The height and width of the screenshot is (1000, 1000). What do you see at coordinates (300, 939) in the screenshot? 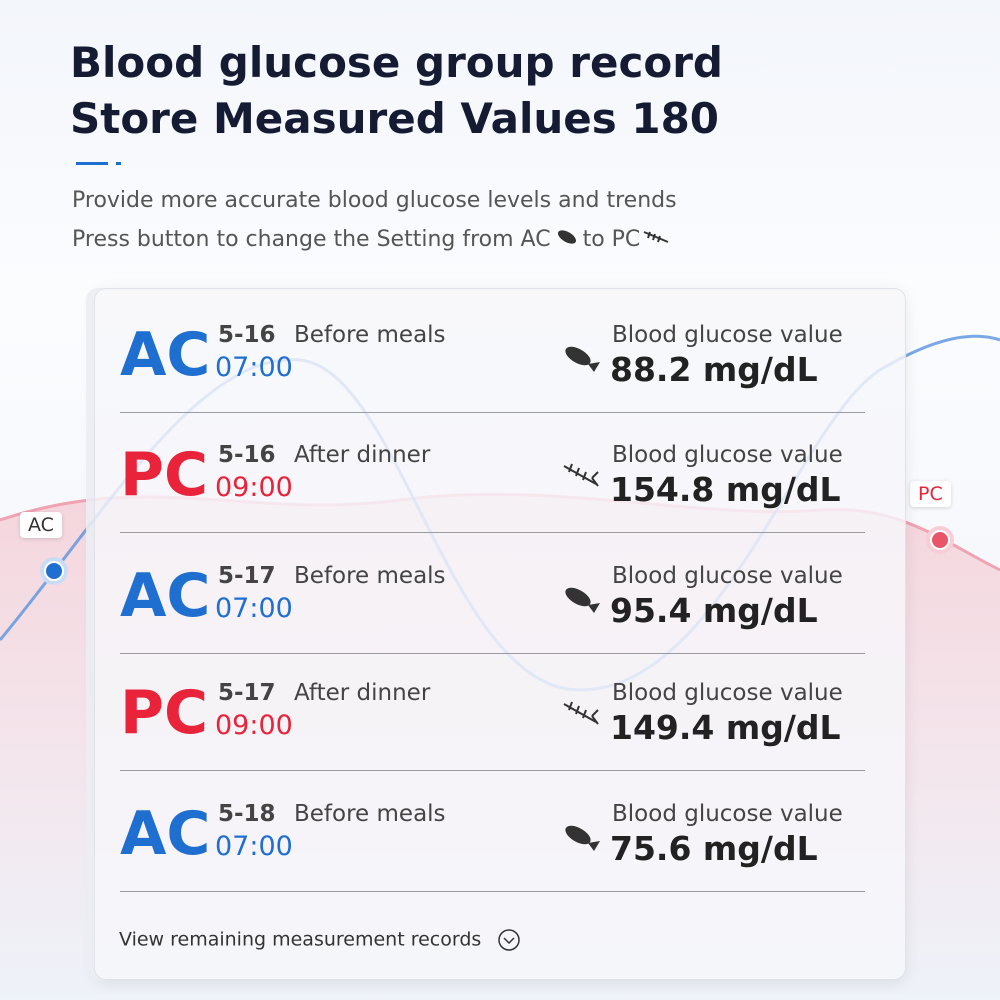
I see `more-link-text: View remaining measurement records` at bounding box center [300, 939].